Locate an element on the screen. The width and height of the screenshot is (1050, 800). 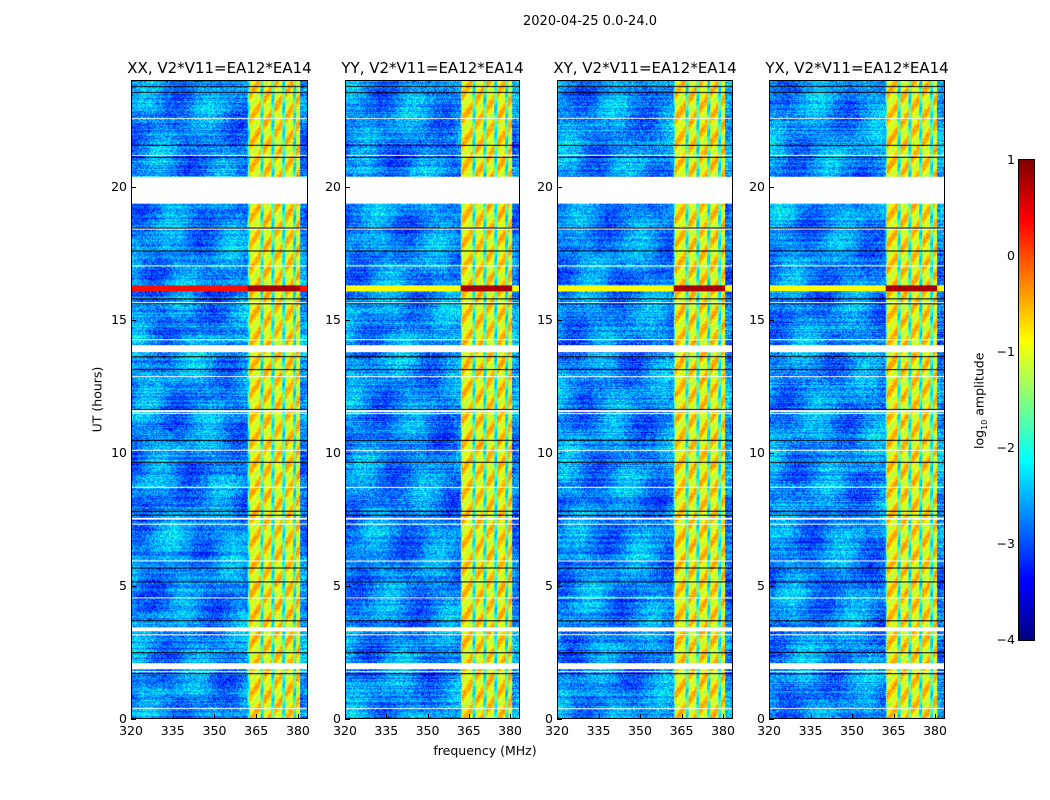
colorbar-tick-label: −3 is located at coordinates (1005, 543).